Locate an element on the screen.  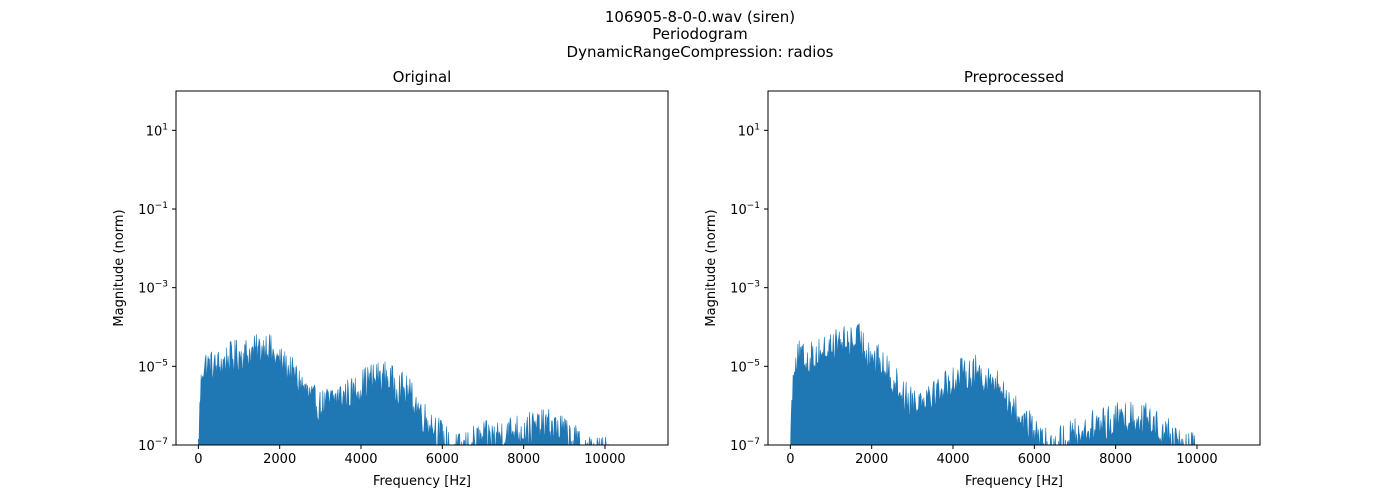
original-y-tick-label: 10⁻⁷ is located at coordinates (153, 445).